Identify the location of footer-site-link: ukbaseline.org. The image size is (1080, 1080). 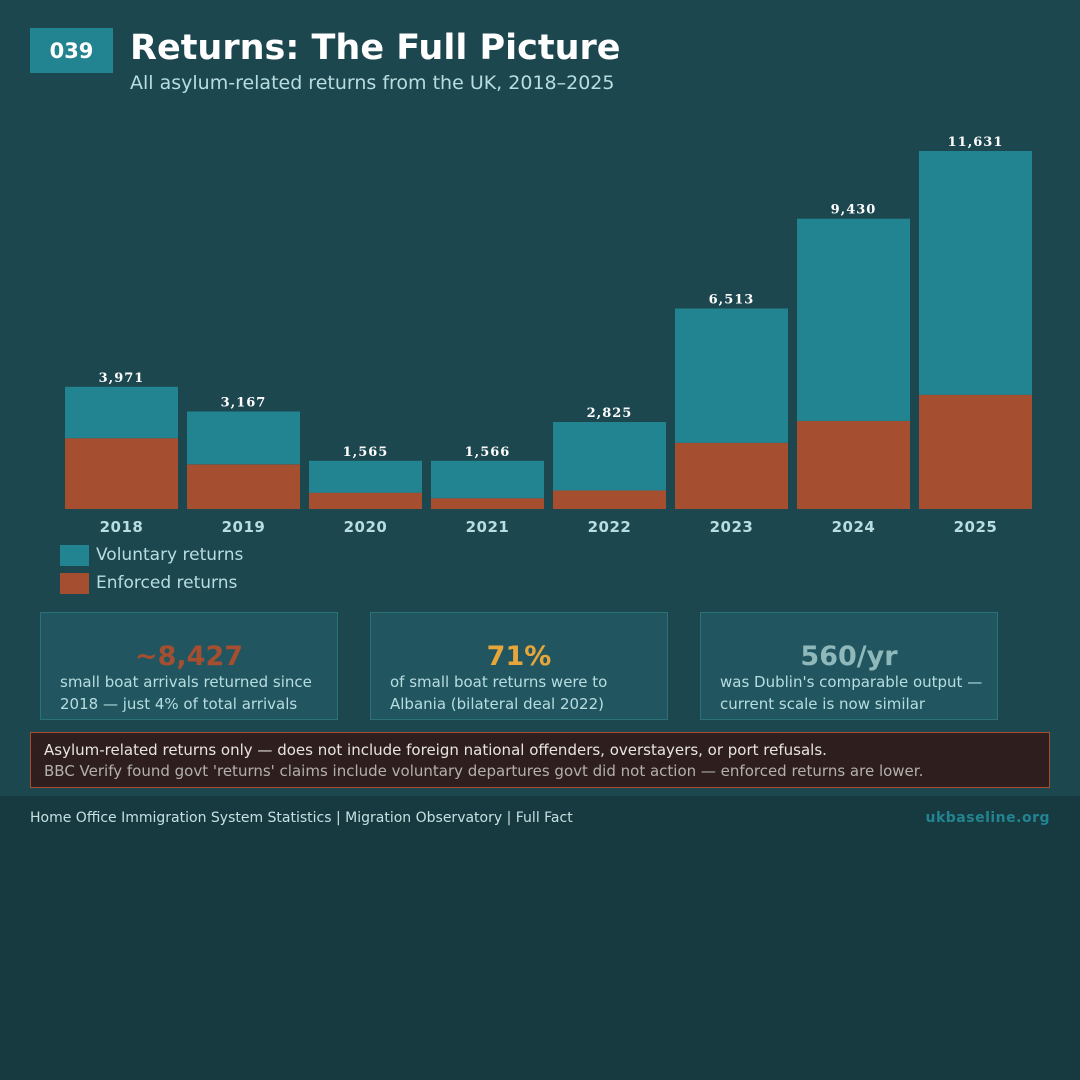
(987, 818).